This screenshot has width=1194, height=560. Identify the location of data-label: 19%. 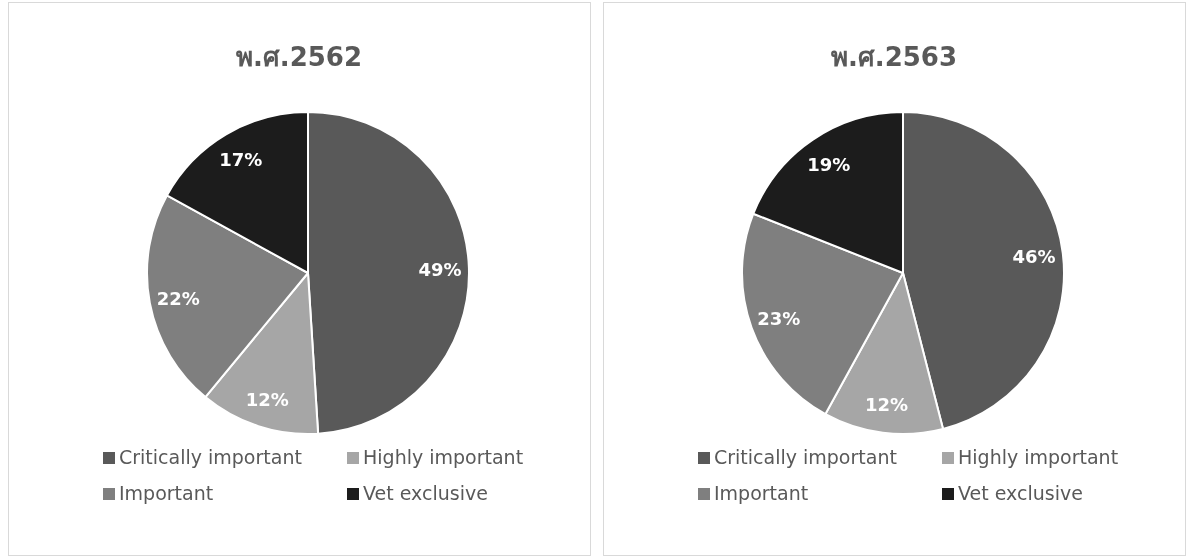
(829, 164).